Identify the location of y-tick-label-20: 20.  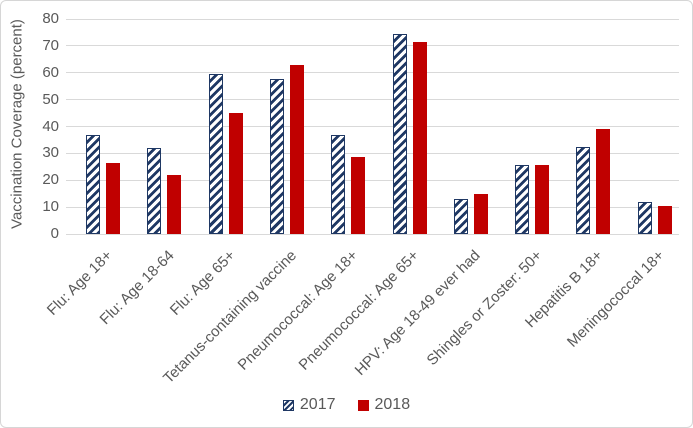
(50, 180).